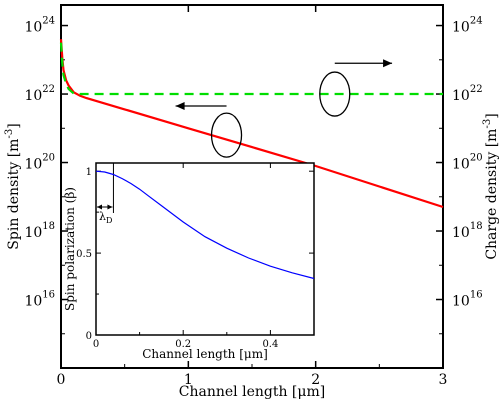  What do you see at coordinates (39, 231) in the screenshot?
I see `y-tick-label-left: 1018` at bounding box center [39, 231].